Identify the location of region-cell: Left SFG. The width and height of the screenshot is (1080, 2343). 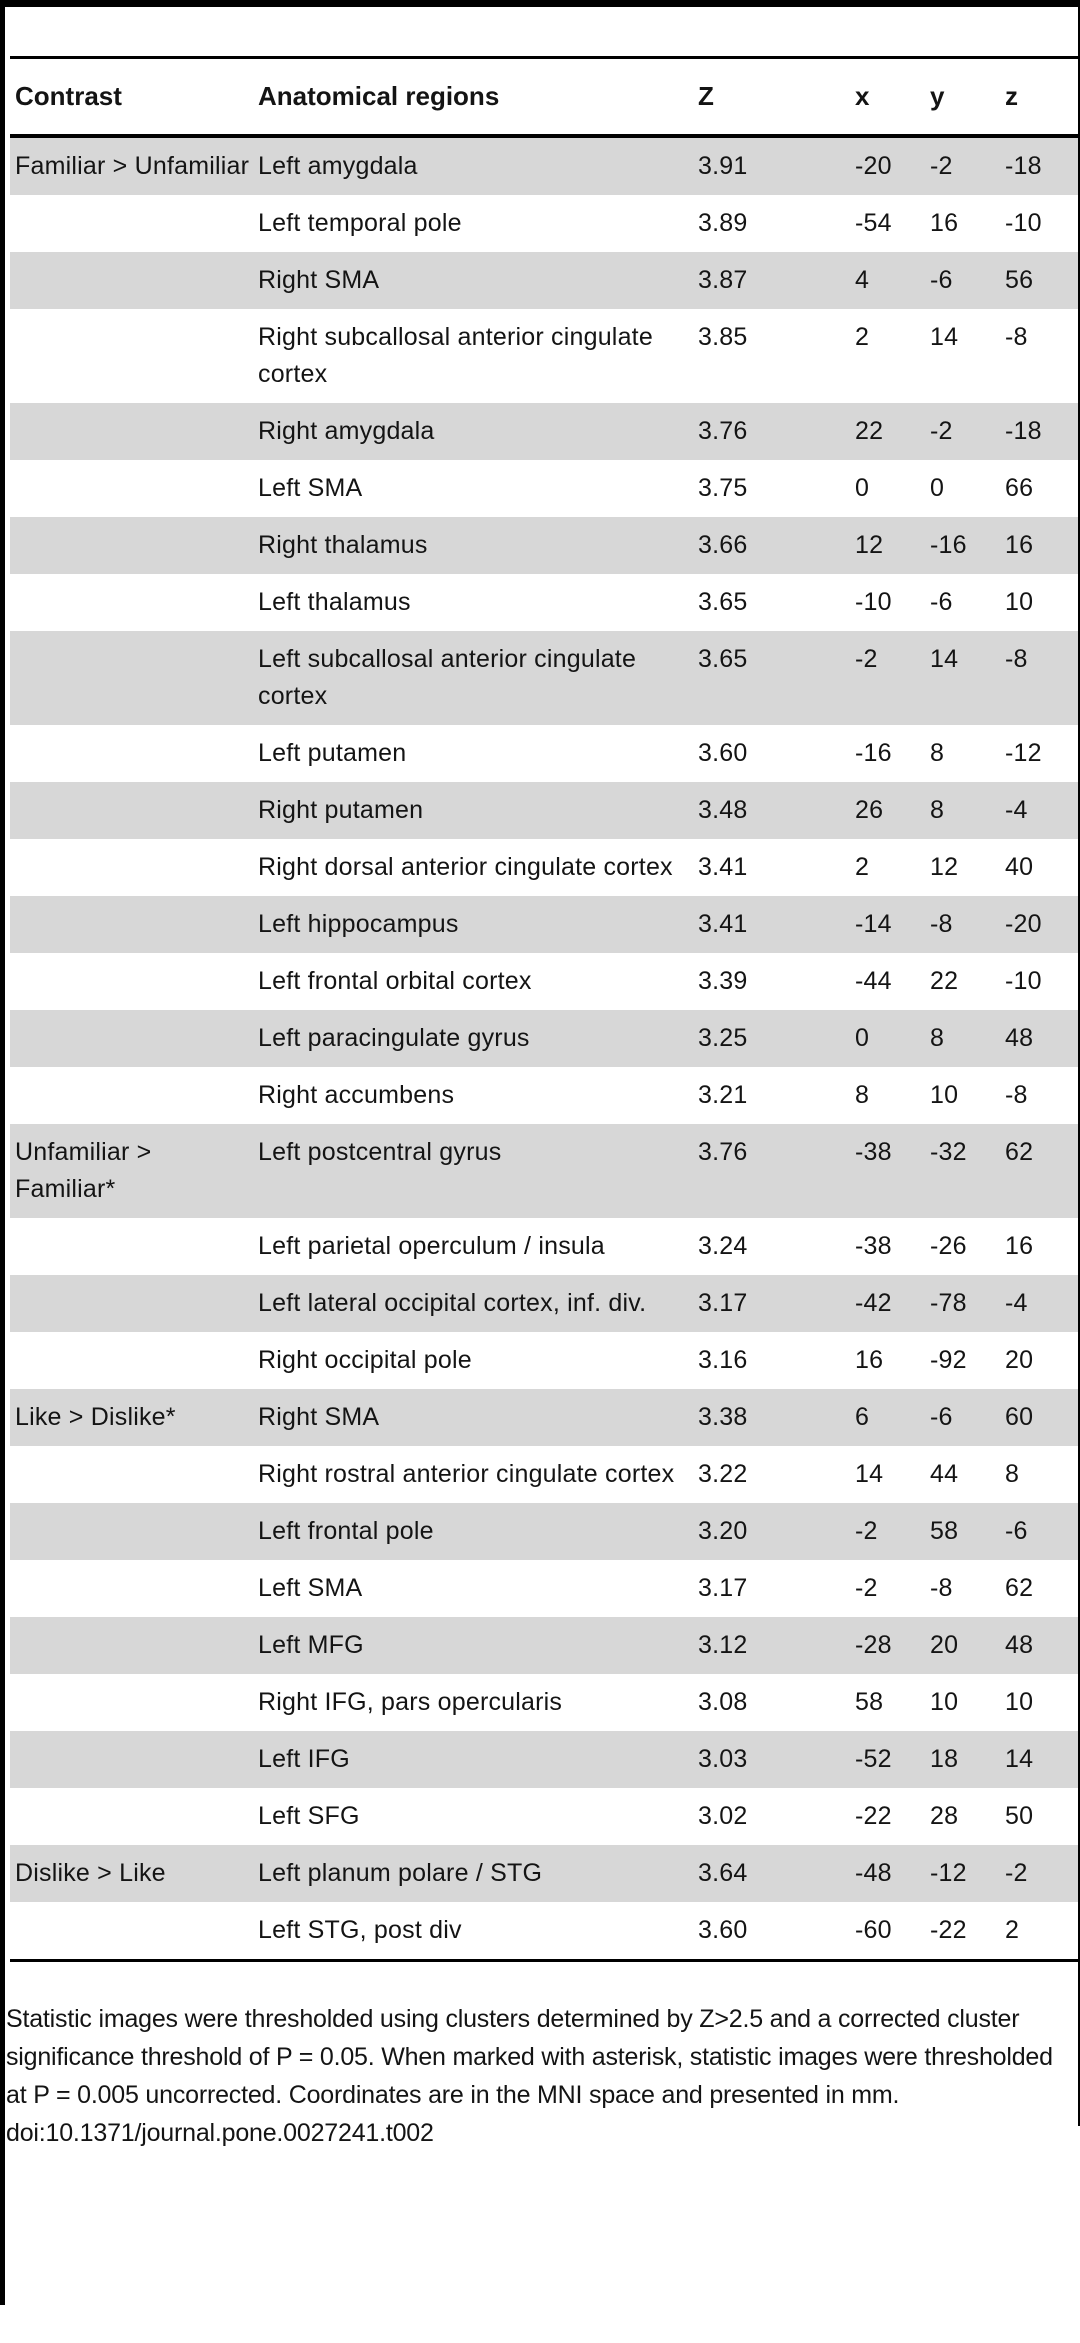
(309, 1816).